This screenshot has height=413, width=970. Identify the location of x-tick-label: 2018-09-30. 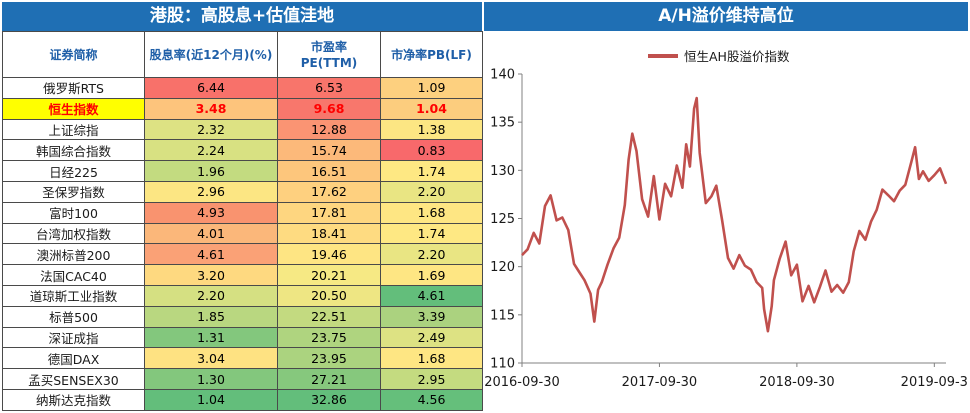
(797, 382).